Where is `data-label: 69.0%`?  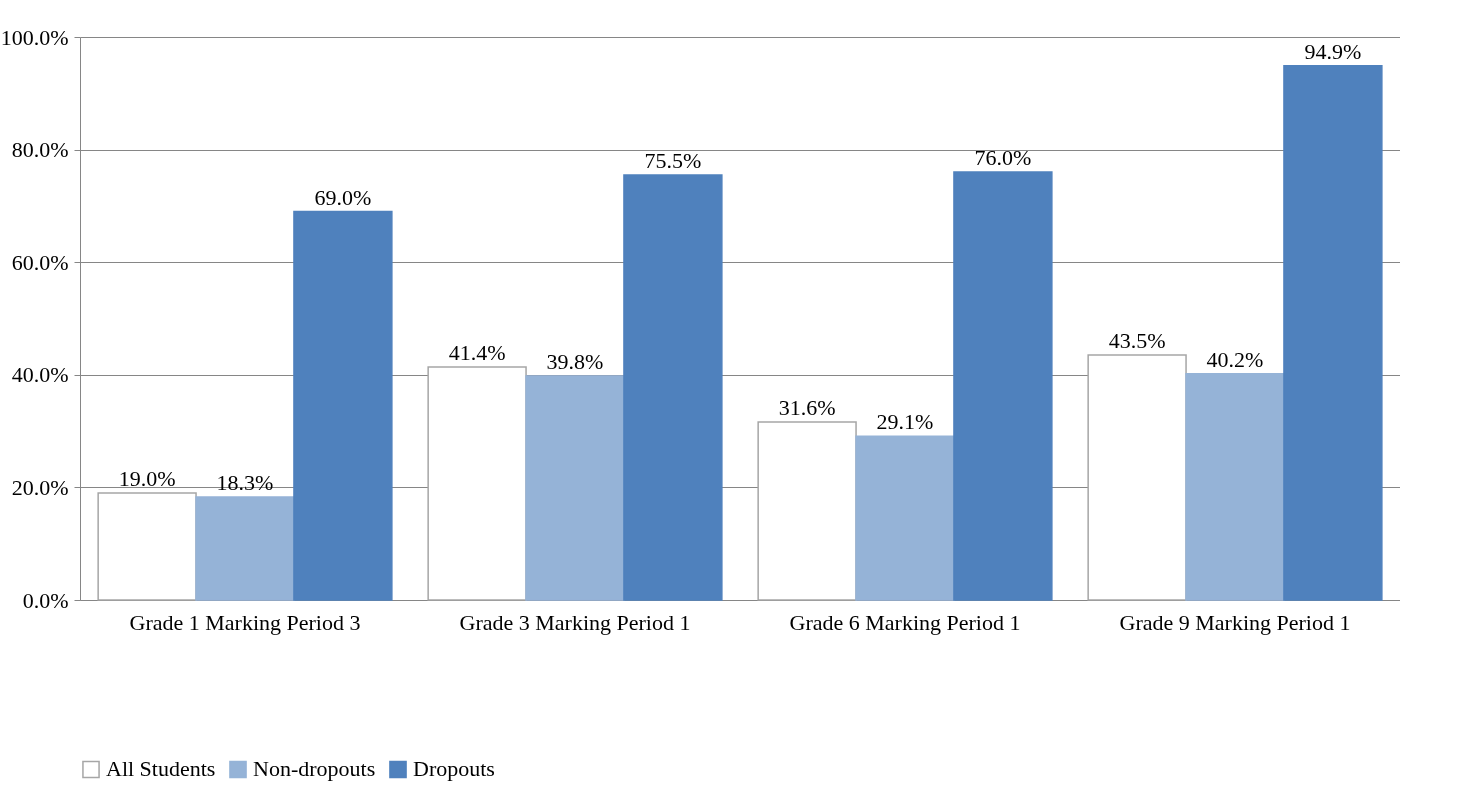 data-label: 69.0% is located at coordinates (343, 197).